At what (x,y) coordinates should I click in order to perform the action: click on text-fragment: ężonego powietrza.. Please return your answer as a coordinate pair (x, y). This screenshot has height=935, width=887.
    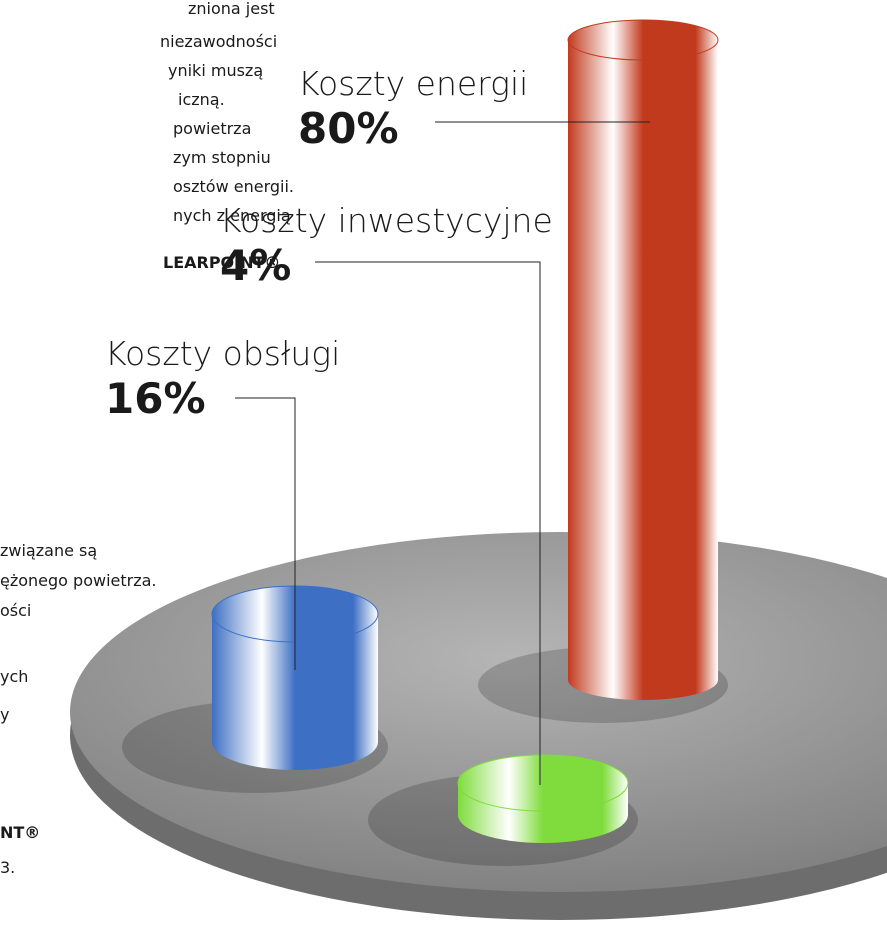
    Looking at the image, I should click on (78, 580).